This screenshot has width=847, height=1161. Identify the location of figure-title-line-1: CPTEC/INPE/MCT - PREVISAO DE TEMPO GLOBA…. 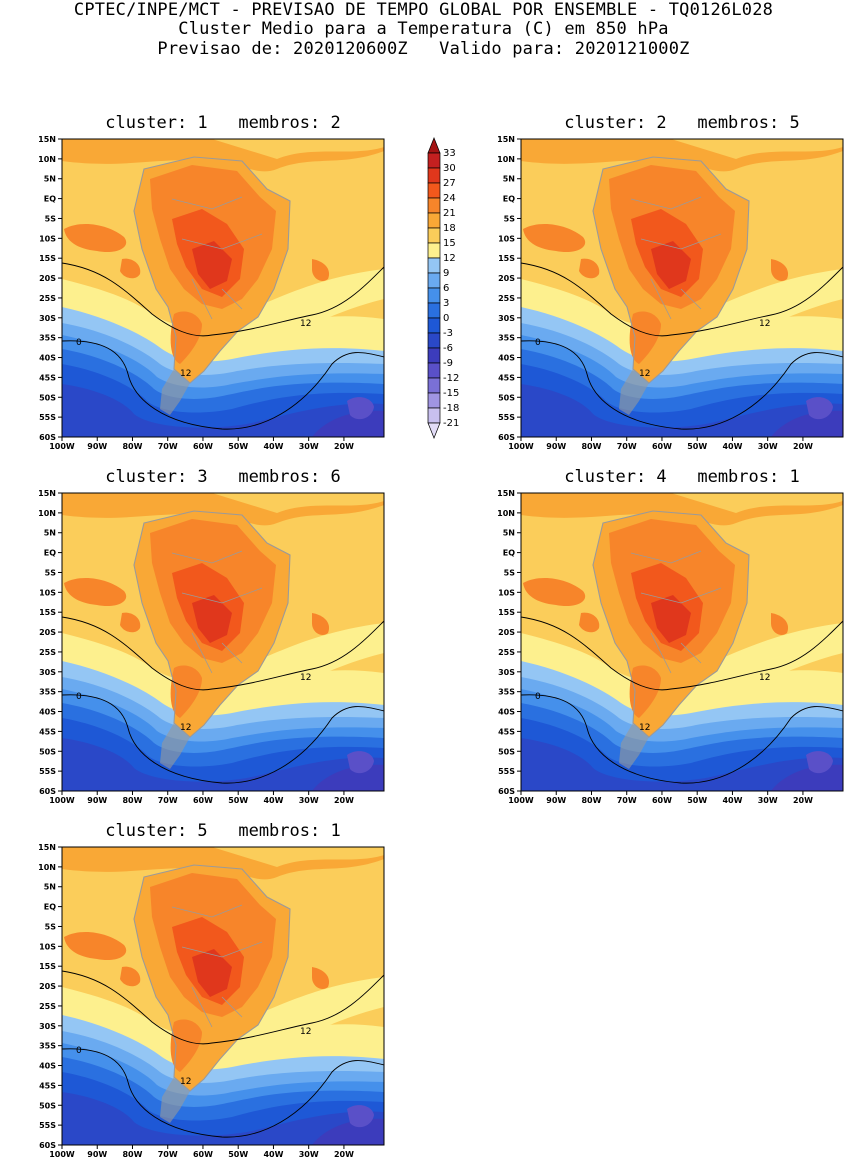
(423, 10).